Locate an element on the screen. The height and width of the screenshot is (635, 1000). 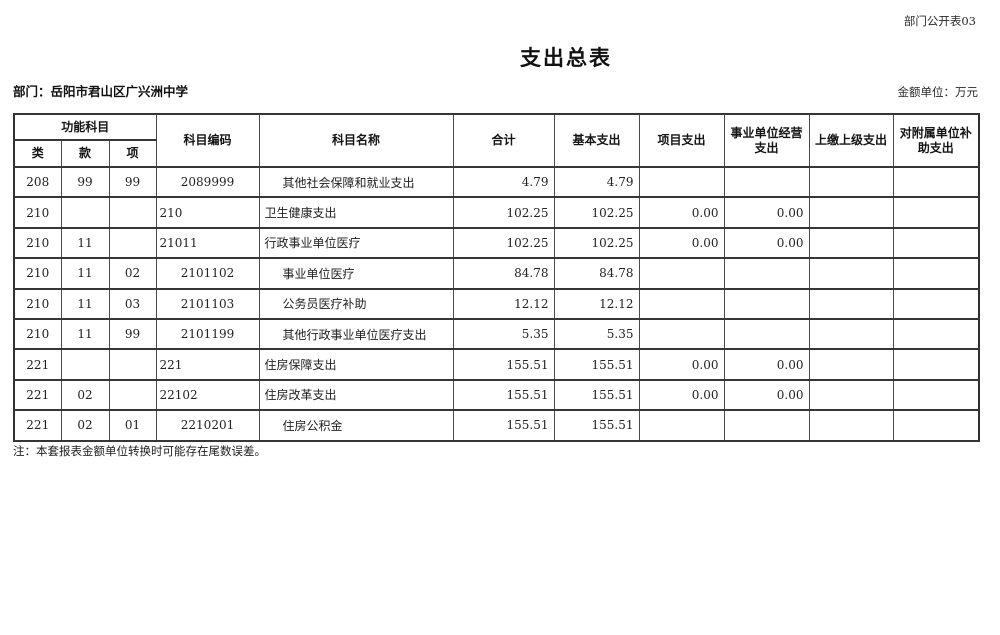
cell-item-code: 03 is located at coordinates (132, 303).